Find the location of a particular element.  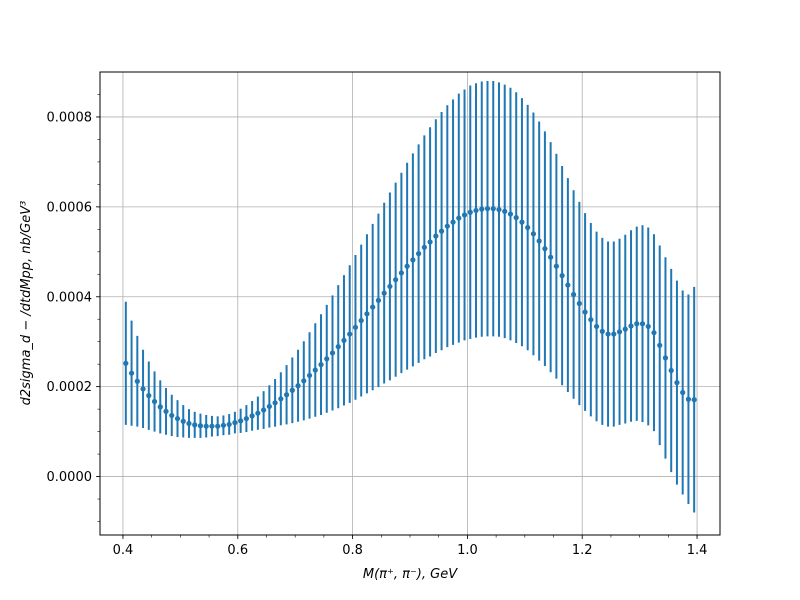

y-tick-label: 0.0002 is located at coordinates (70, 387).